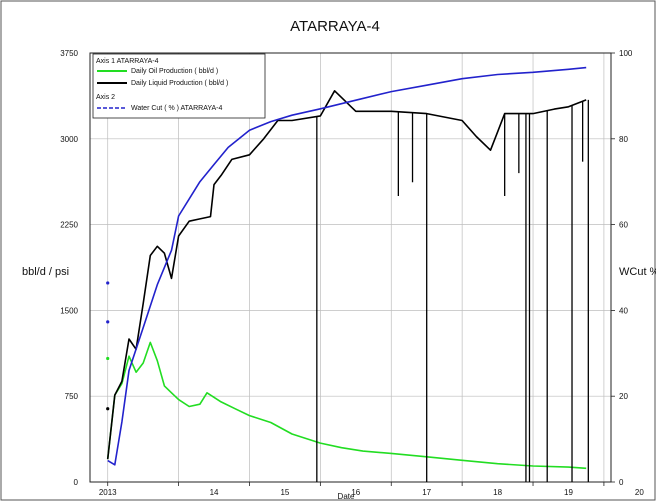 The image size is (656, 501). What do you see at coordinates (626, 53) in the screenshot?
I see `y-right-tick-label: 100` at bounding box center [626, 53].